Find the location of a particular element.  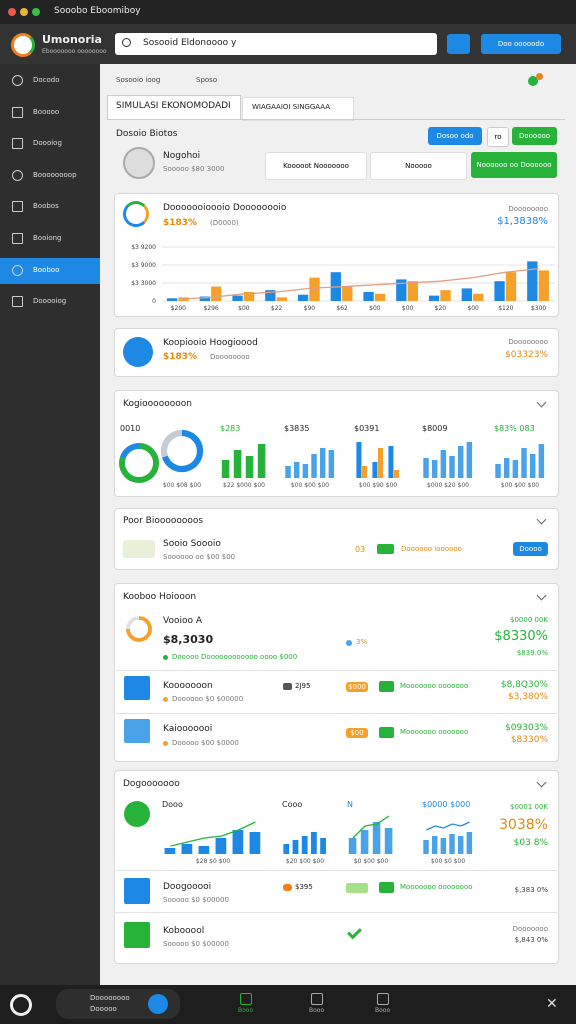

max-dot is located at coordinates (36, 12).